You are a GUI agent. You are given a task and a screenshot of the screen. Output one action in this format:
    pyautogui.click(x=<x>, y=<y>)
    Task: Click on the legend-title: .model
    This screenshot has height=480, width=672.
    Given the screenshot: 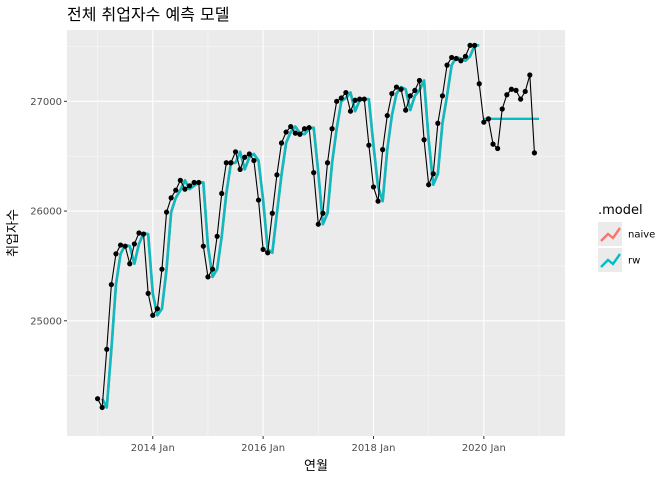 What is the action you would take?
    pyautogui.click(x=620, y=210)
    